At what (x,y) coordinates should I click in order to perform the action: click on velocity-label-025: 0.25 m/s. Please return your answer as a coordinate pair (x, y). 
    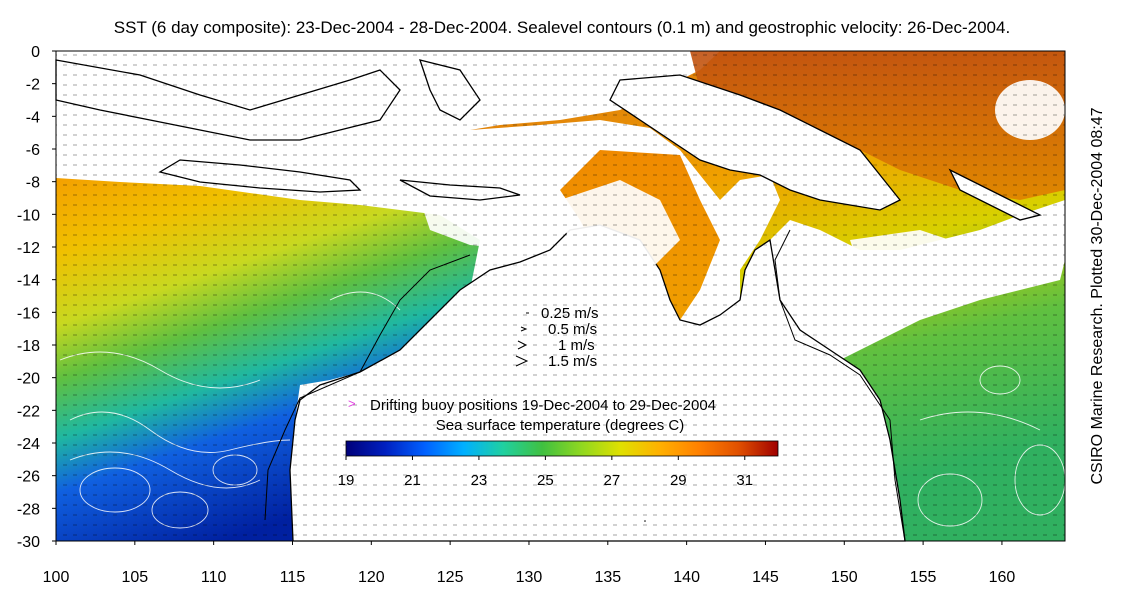
    Looking at the image, I should click on (570, 313).